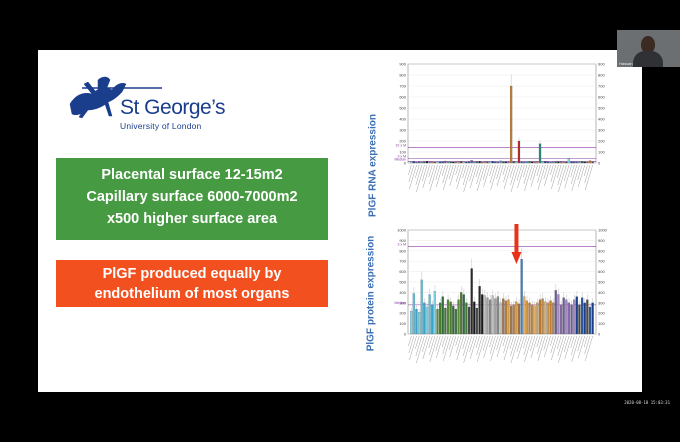 Image resolution: width=680 pixels, height=442 pixels. What do you see at coordinates (402, 261) in the screenshot?
I see `y-tick-label: 700` at bounding box center [402, 261].